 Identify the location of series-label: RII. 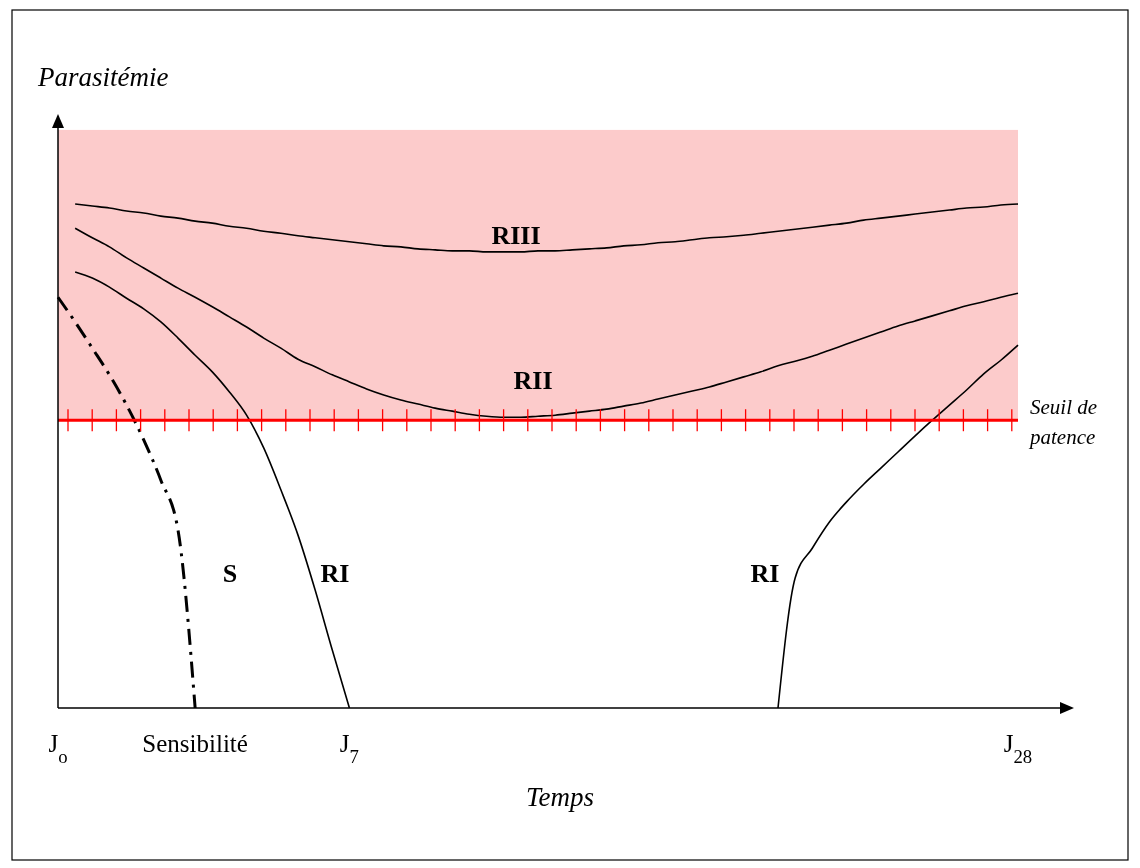
(533, 380).